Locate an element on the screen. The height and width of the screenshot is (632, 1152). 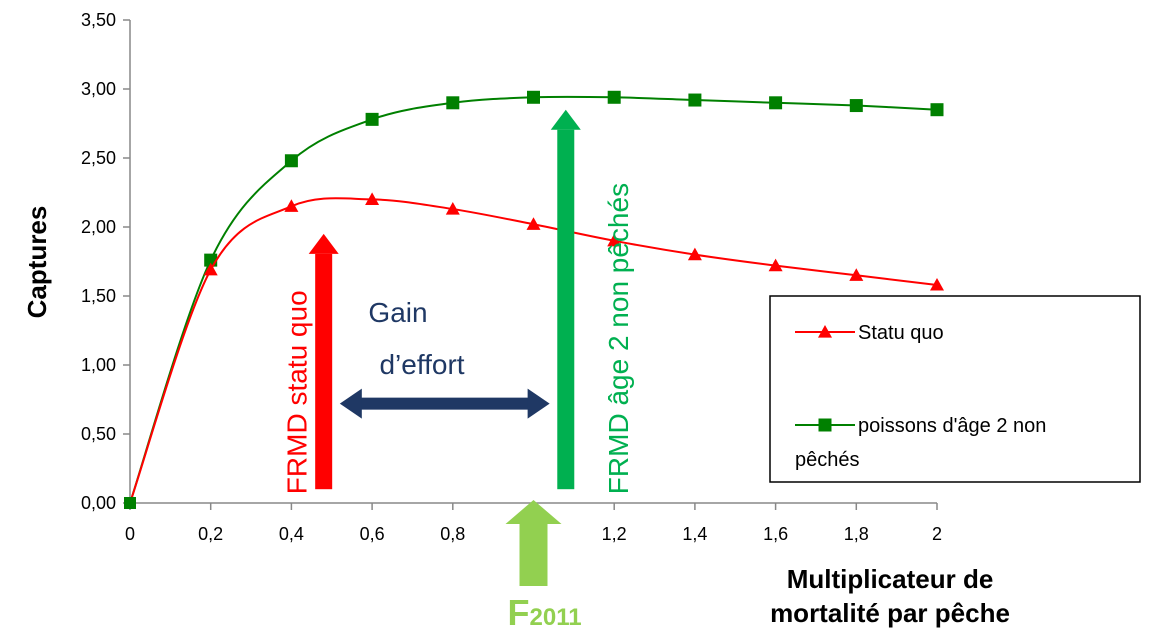
x-tick-label: 0,6 is located at coordinates (372, 534).